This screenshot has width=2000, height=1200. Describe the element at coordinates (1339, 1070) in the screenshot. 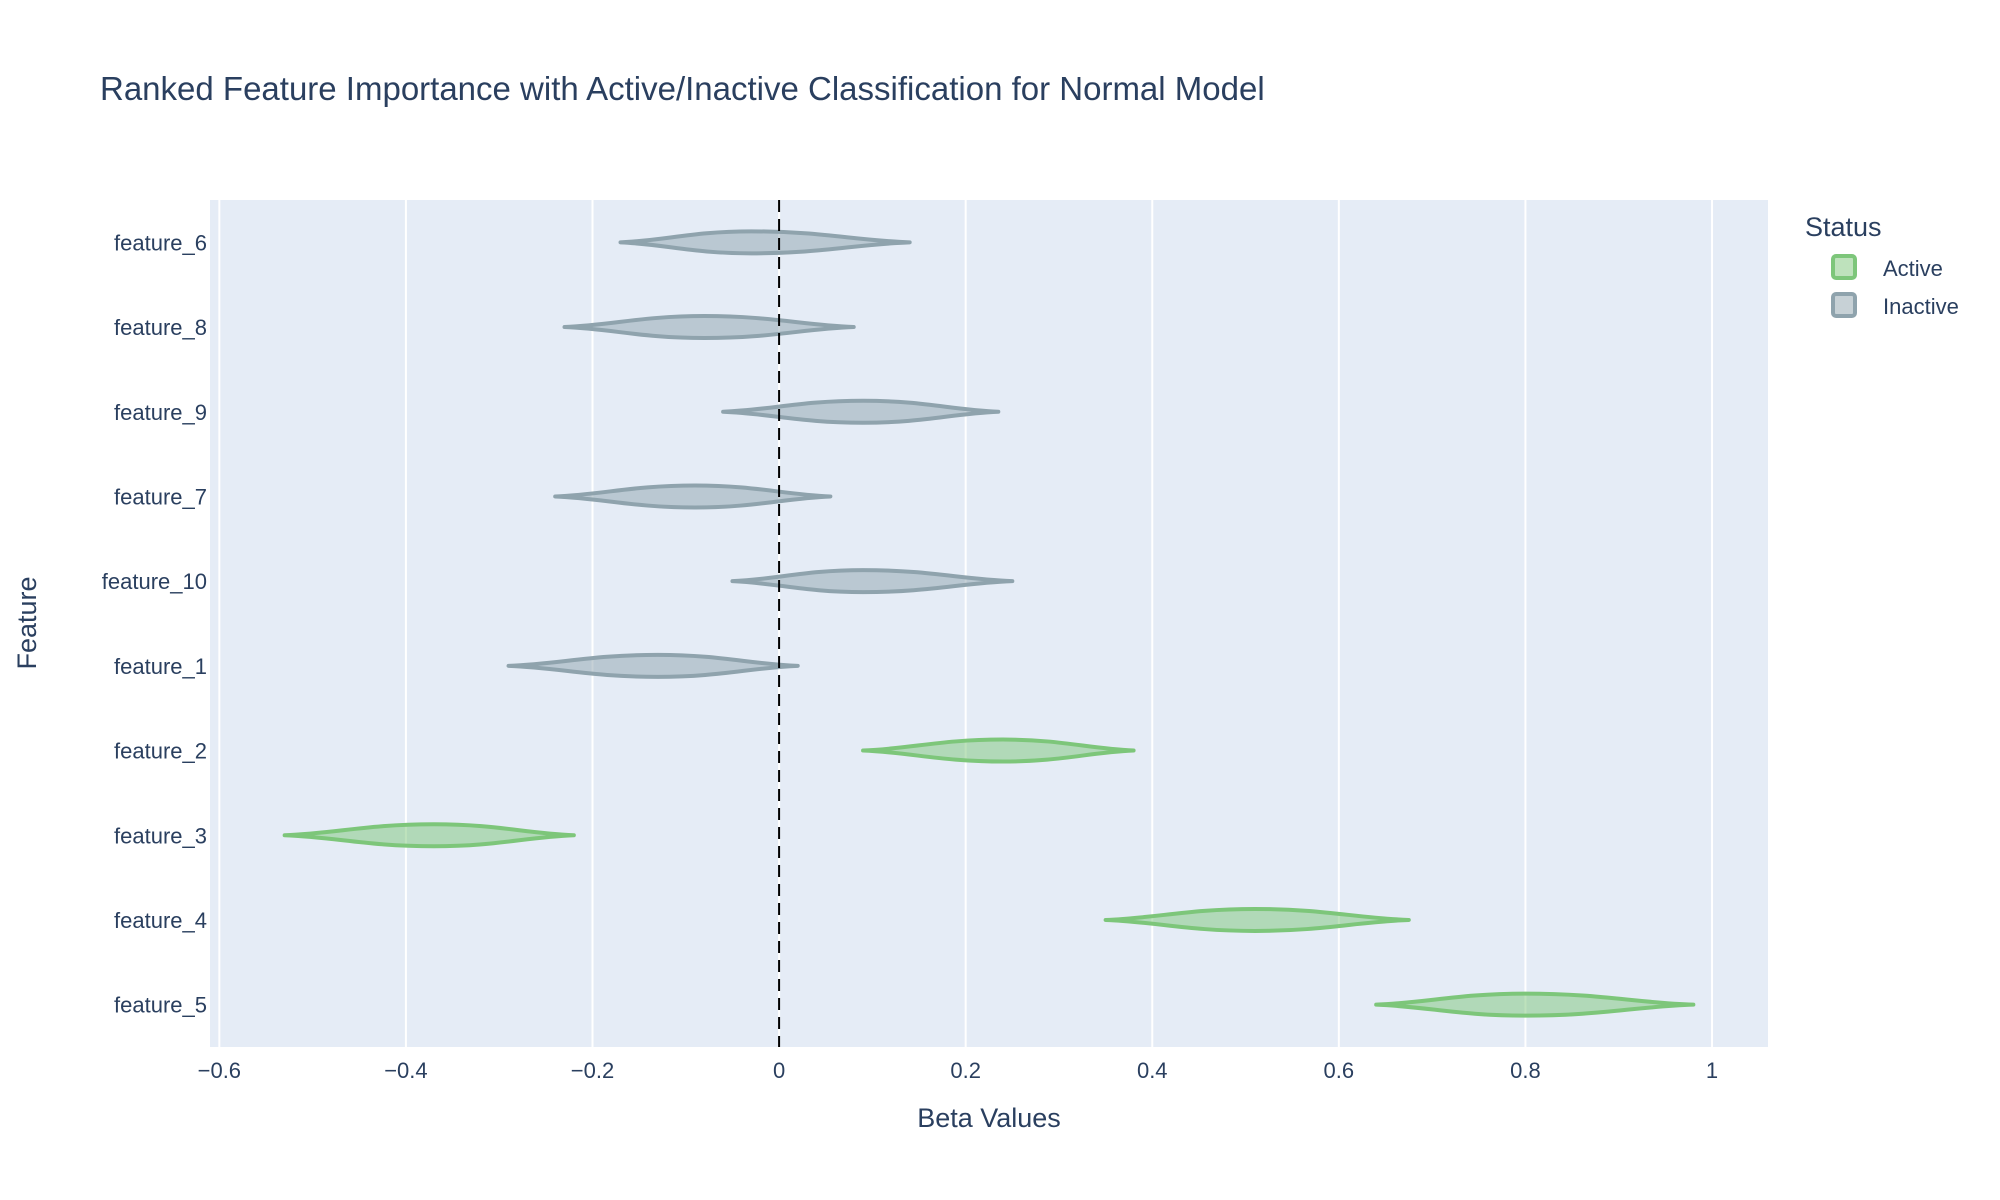

I see `x-tick-label: 0.6` at that location.